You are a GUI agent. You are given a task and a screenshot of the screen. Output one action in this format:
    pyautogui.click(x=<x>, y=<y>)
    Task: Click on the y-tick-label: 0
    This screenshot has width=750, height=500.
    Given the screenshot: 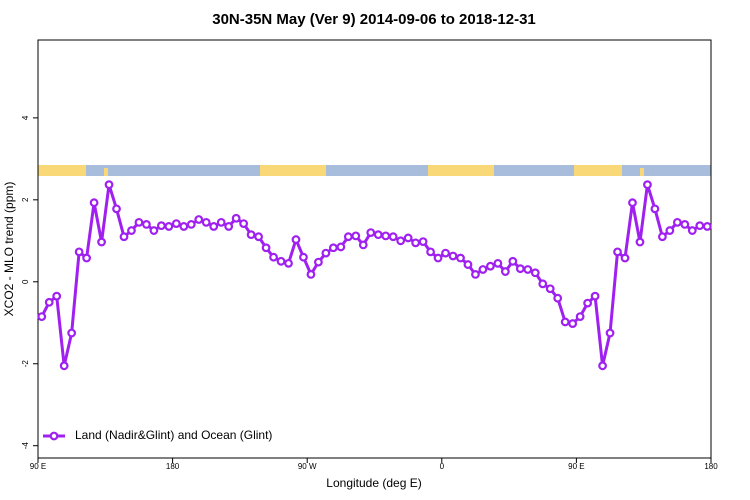 What is the action you would take?
    pyautogui.click(x=25, y=281)
    